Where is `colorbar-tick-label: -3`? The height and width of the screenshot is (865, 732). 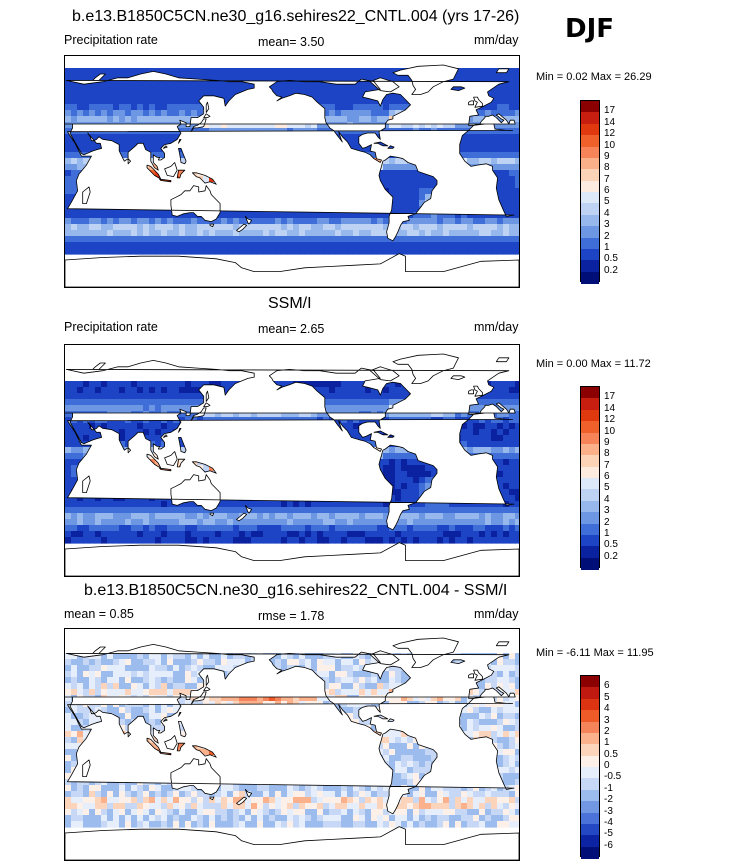
colorbar-tick-label: -3 is located at coordinates (608, 811).